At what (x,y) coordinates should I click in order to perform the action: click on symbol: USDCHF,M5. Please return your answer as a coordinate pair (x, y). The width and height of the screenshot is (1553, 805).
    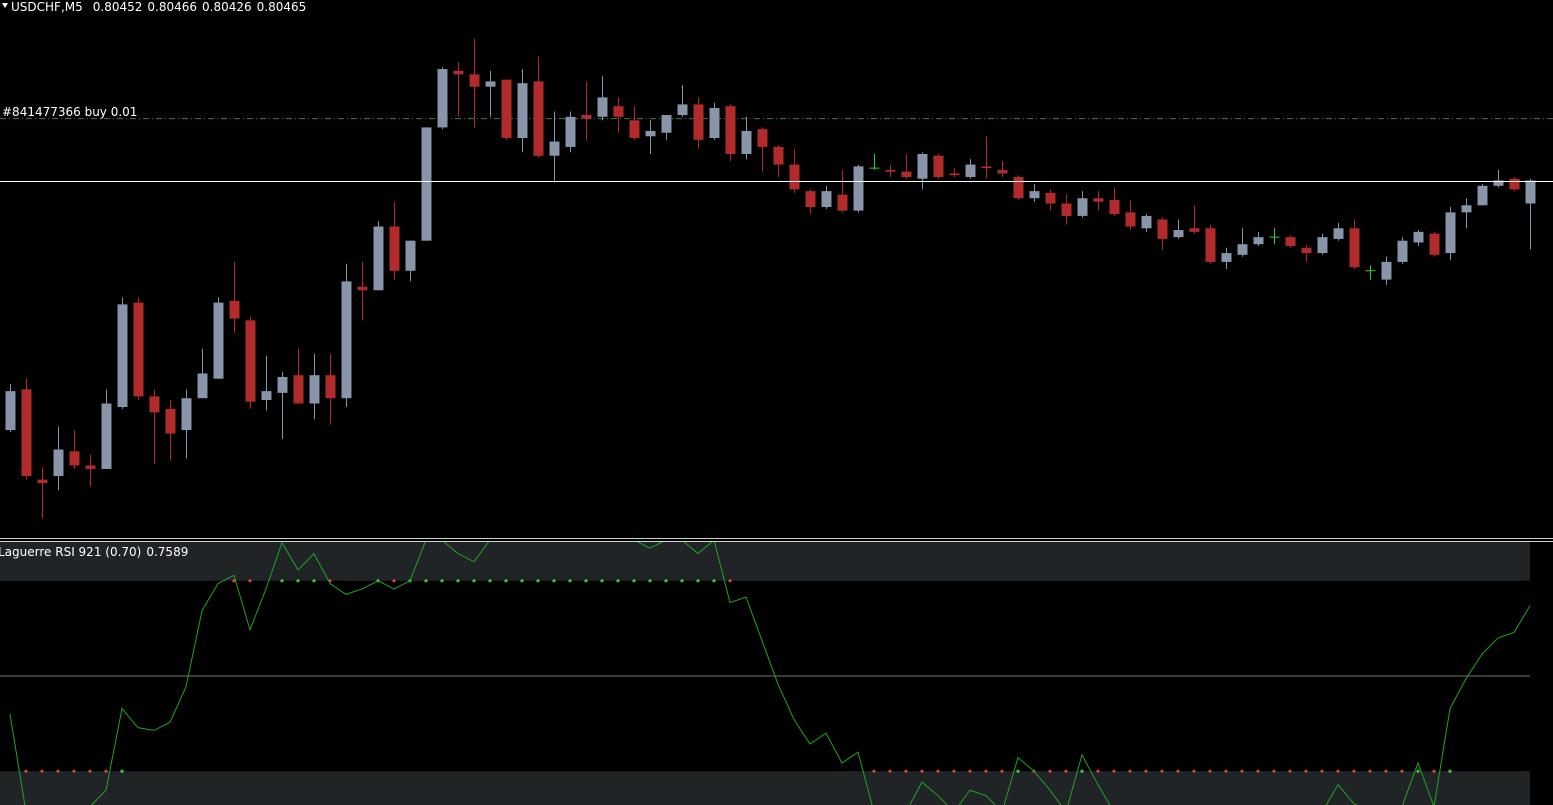
    Looking at the image, I should click on (47, 7).